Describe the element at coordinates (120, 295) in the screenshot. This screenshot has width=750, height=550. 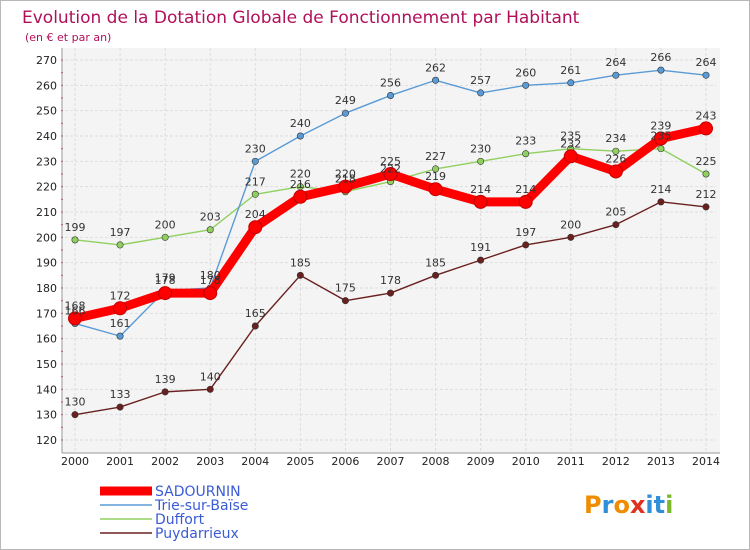
I see `data-label: 172` at that location.